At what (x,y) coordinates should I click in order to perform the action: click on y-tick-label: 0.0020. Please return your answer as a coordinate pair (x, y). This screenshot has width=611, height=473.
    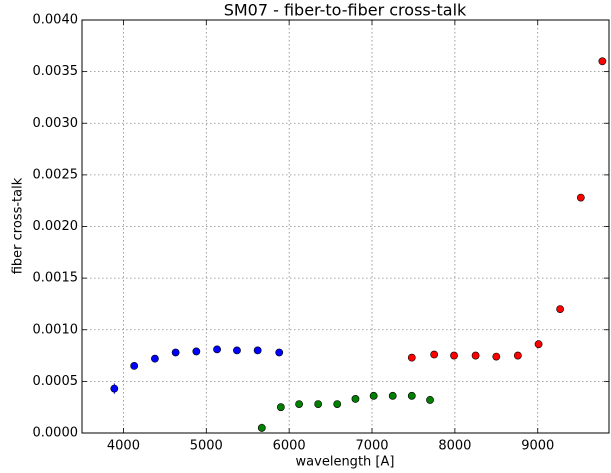
    Looking at the image, I should click on (56, 226).